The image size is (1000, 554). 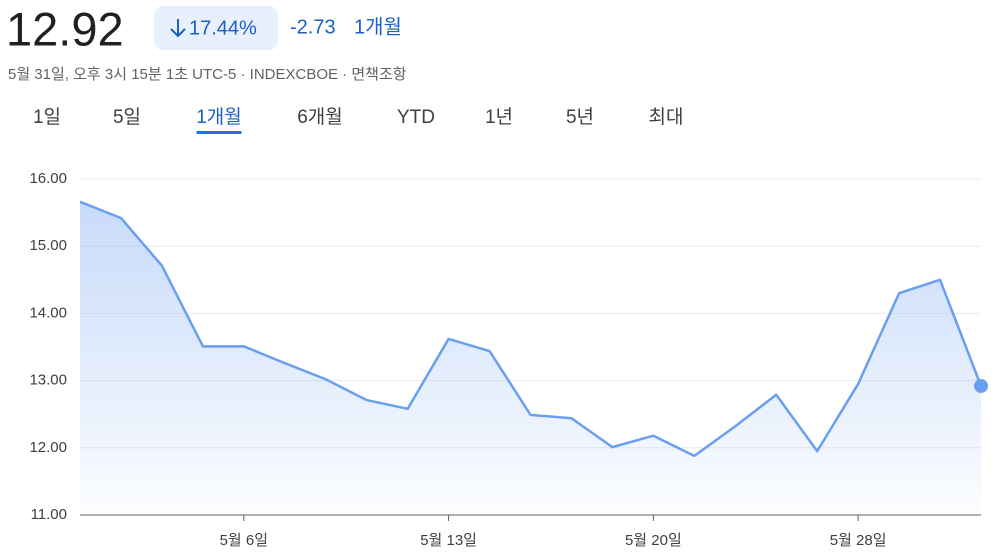 I want to click on change-badge, so click(x=216, y=28).